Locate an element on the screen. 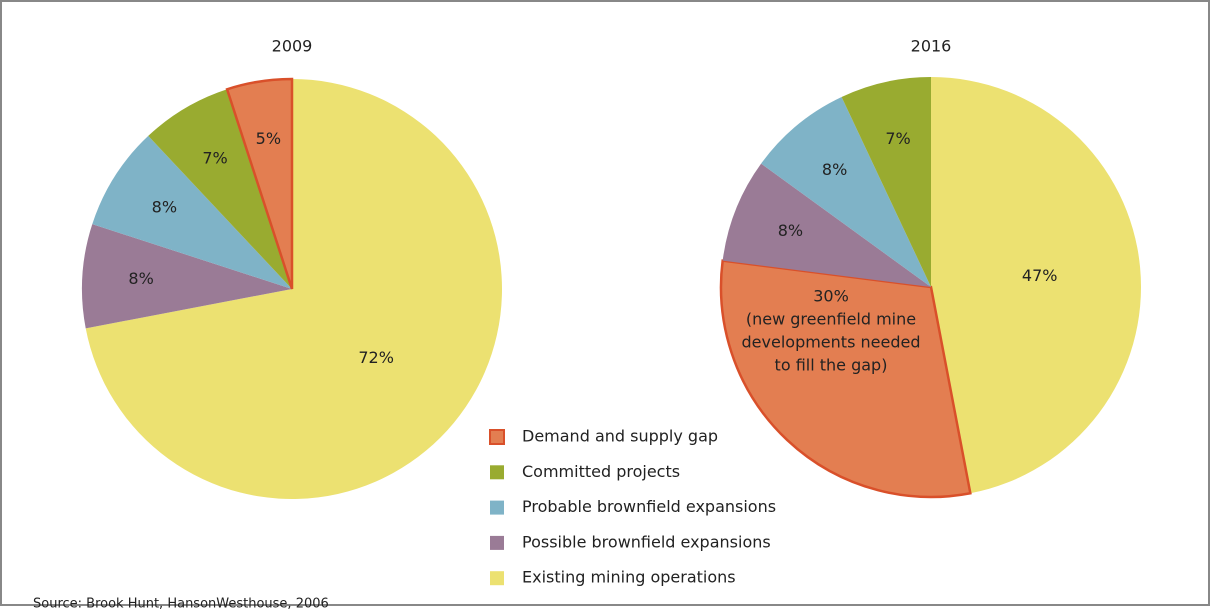 The height and width of the screenshot is (615, 1211). pie-title: 2009 is located at coordinates (292, 46).